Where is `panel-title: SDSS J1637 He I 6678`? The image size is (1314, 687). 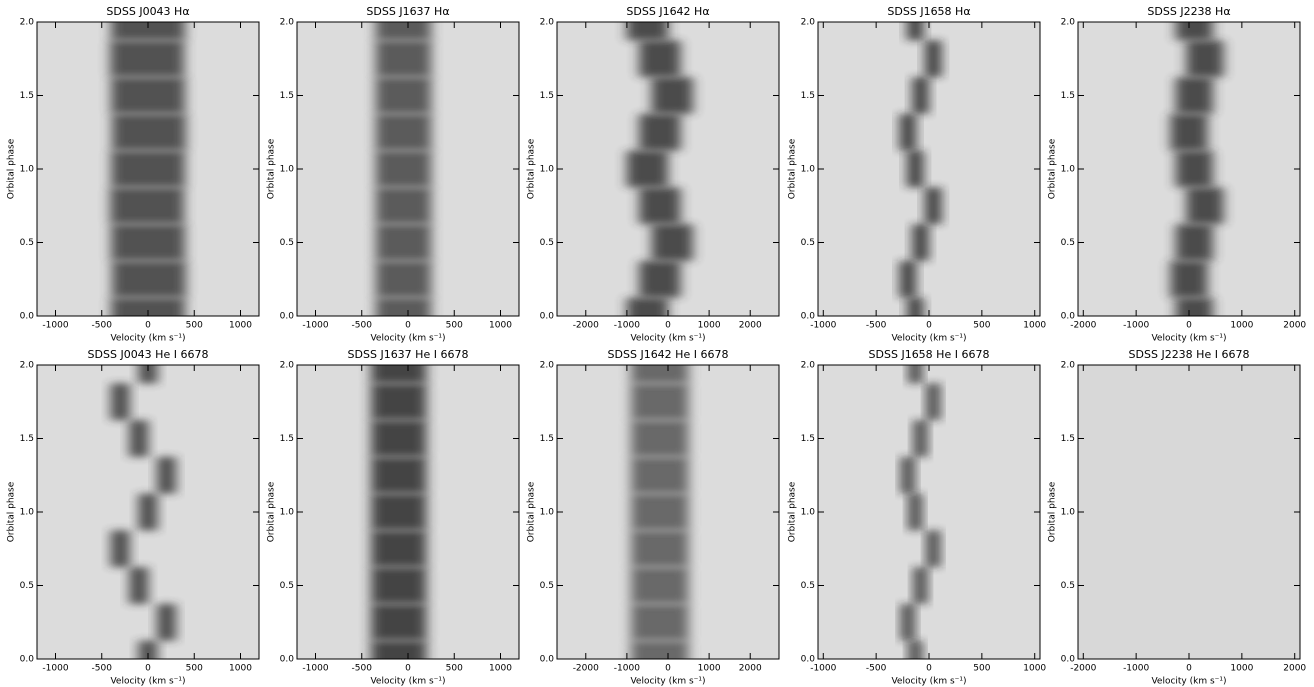 panel-title: SDSS J1637 He I 6678 is located at coordinates (408, 354).